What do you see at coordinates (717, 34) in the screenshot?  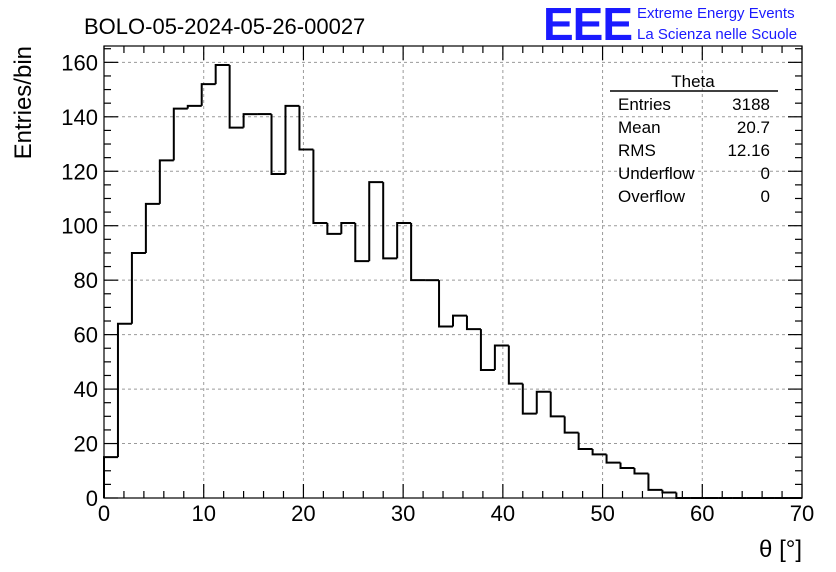 I see `eee-logo-line2: La Scienza nelle Scuole` at bounding box center [717, 34].